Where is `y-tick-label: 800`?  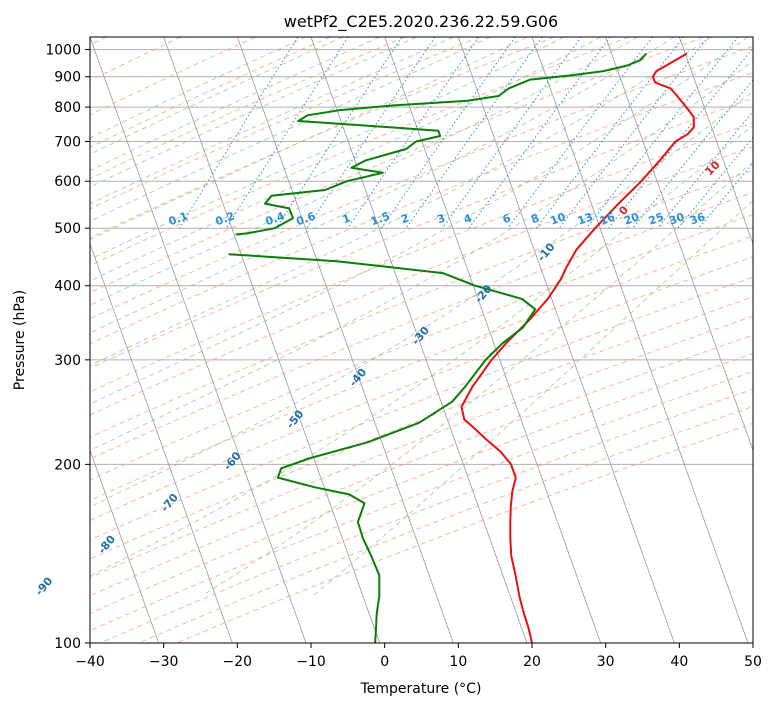 y-tick-label: 800 is located at coordinates (67, 108).